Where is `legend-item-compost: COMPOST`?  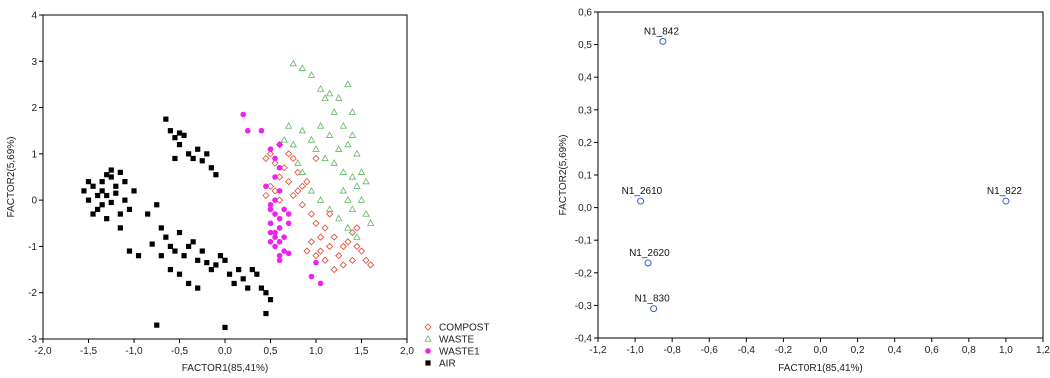 legend-item-compost: COMPOST is located at coordinates (457, 328).